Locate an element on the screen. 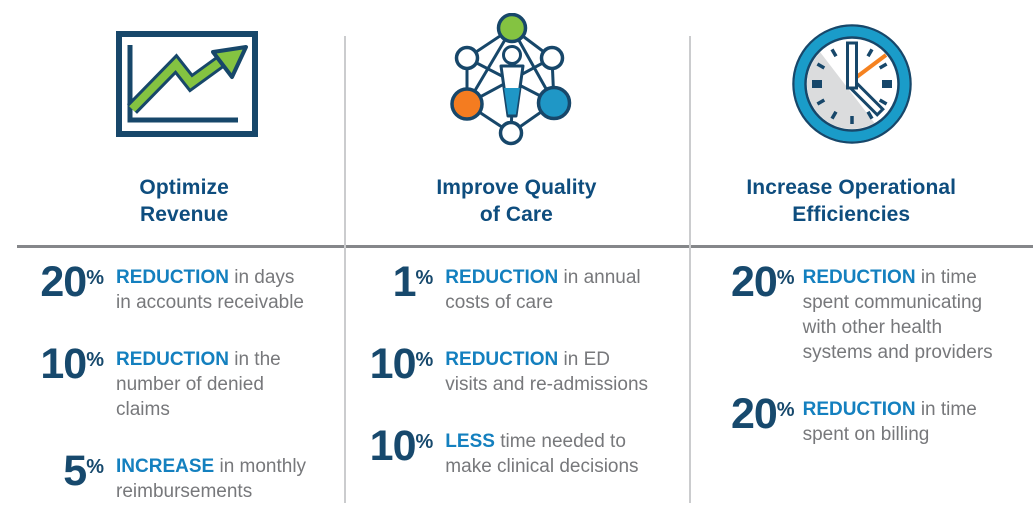  column-title: Improve Quality of Care is located at coordinates (516, 201).